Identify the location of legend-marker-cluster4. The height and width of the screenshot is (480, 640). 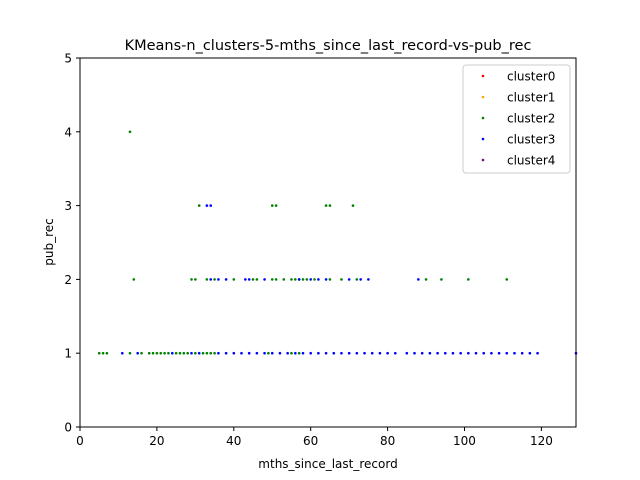
(483, 160).